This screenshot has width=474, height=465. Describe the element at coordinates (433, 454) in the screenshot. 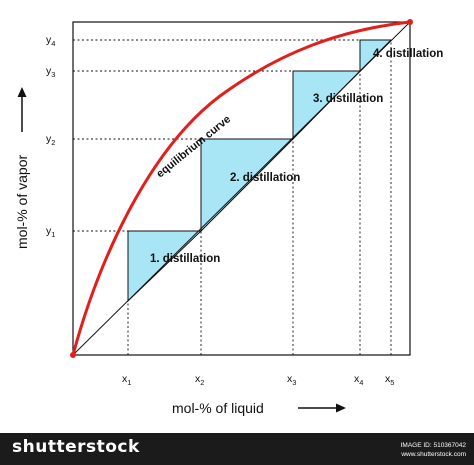

I see `site-url: www.shutterstock.com` at that location.